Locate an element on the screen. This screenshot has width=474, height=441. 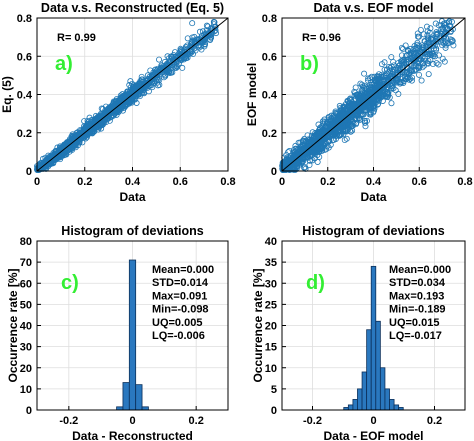
histogram-bars is located at coordinates (373, 338).